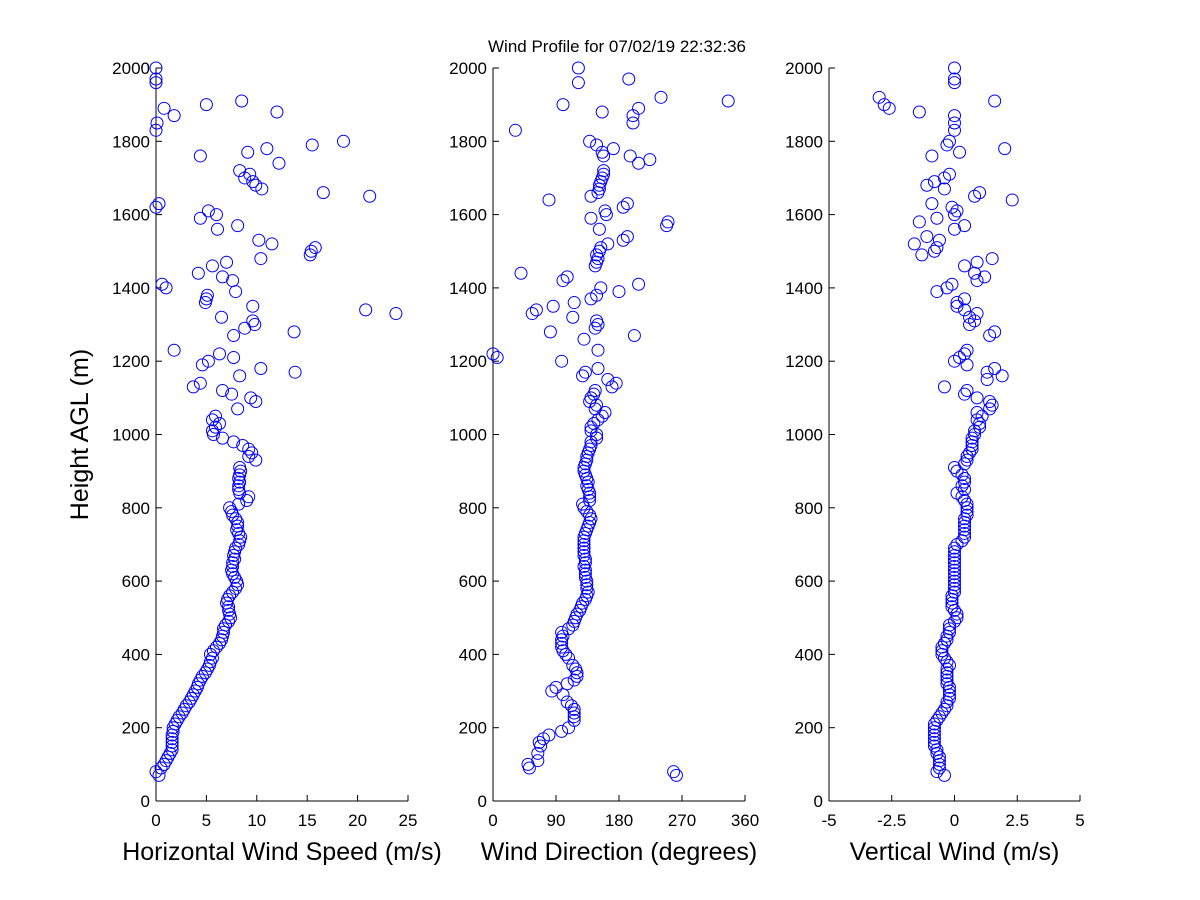  I want to click on y-tick-label: 1000, so click(804, 435).